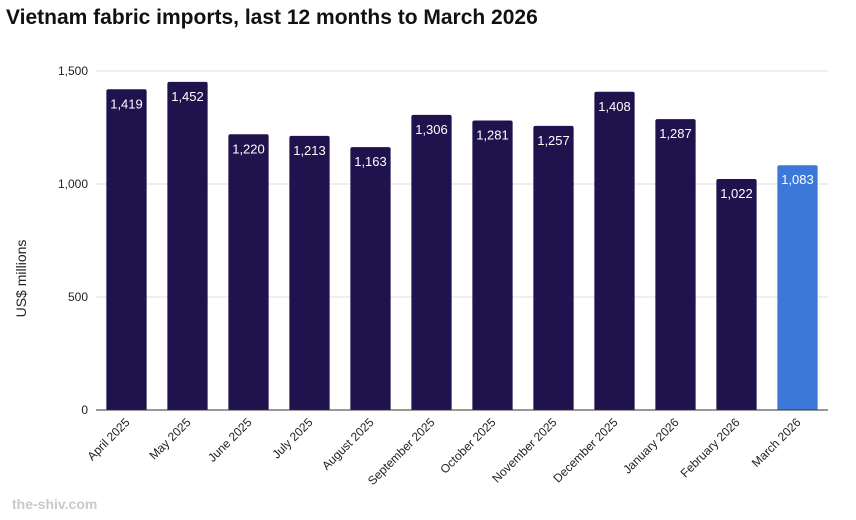 This screenshot has height=520, width=856. I want to click on bar-value-label: 1,213, so click(309, 150).